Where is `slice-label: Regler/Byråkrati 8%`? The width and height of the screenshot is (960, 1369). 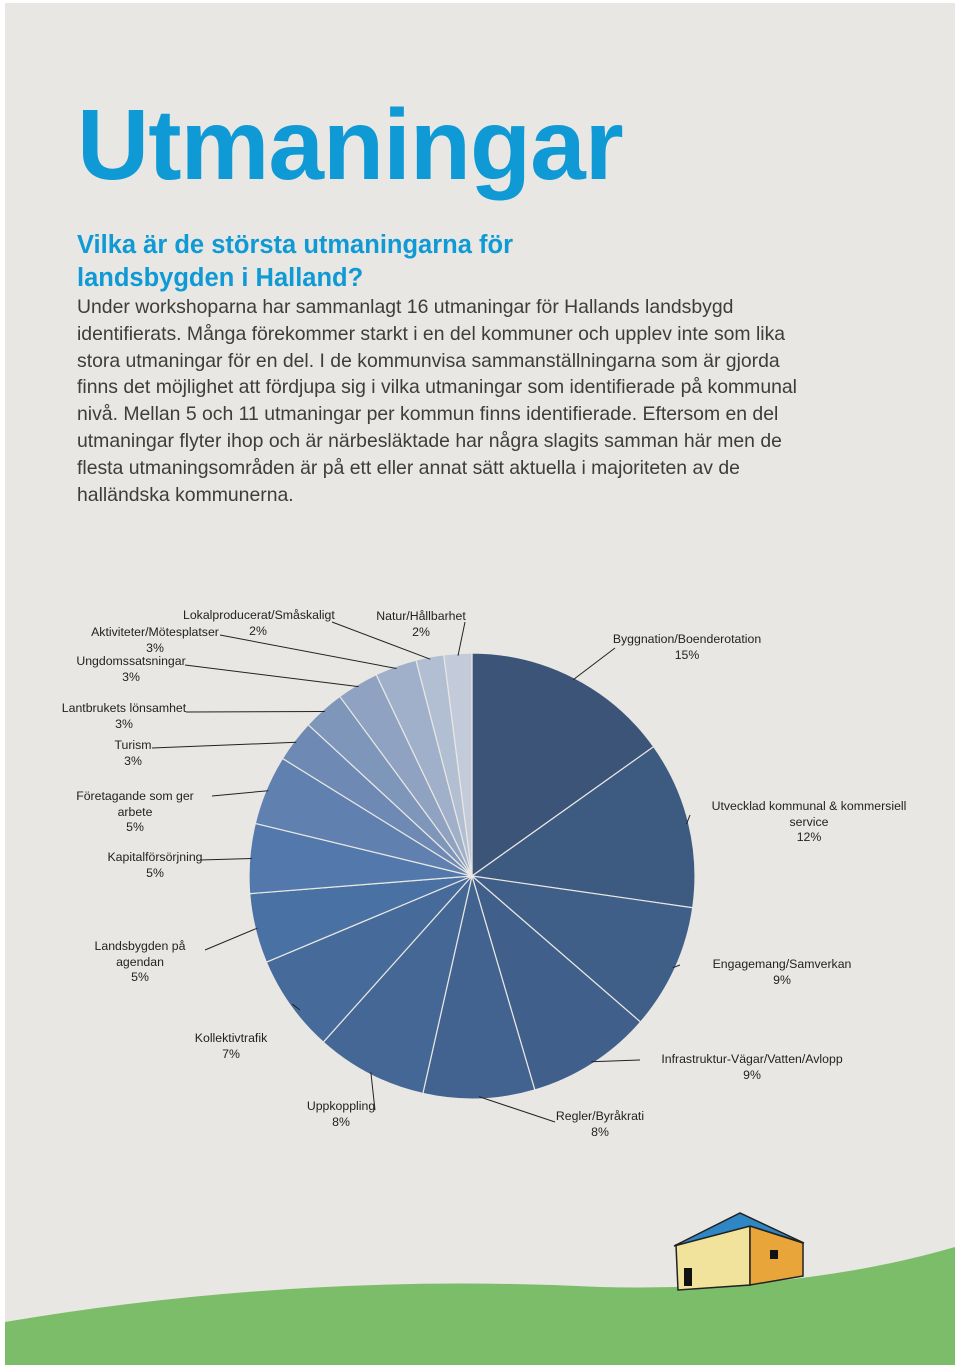 slice-label: Regler/Byråkrati 8% is located at coordinates (600, 1124).